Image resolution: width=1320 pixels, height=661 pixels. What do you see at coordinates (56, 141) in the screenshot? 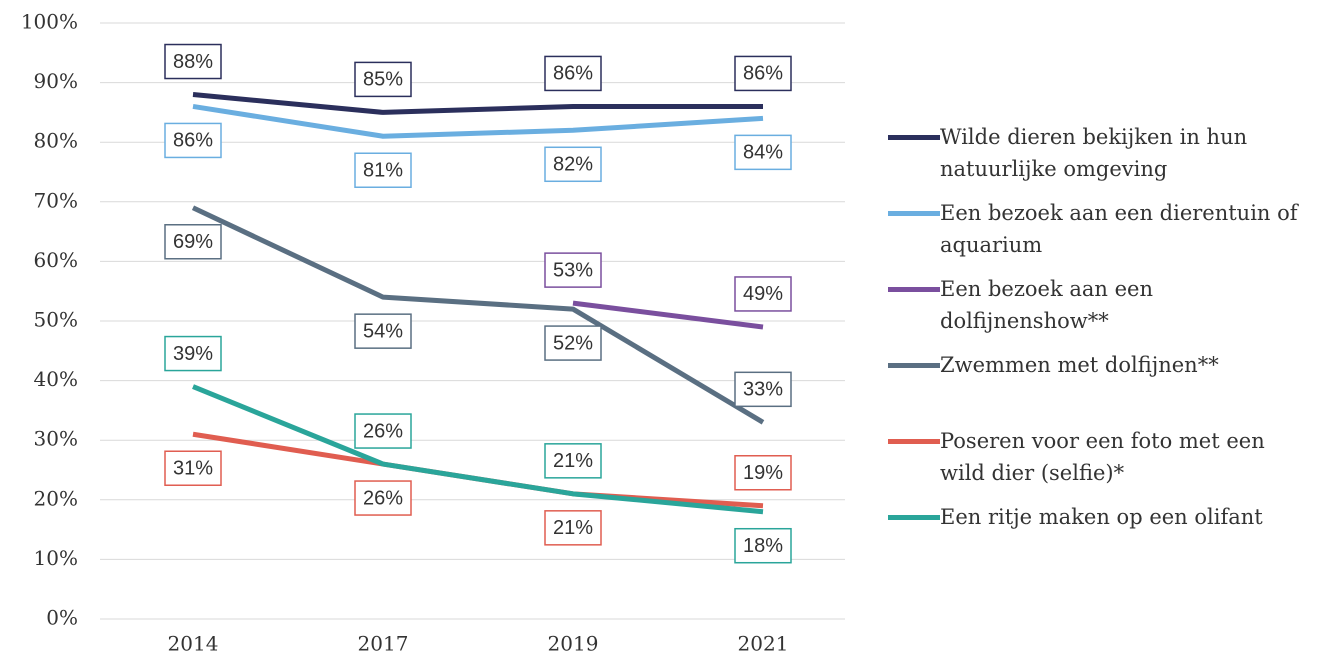
I see `y-tick-label: 80%` at bounding box center [56, 141].